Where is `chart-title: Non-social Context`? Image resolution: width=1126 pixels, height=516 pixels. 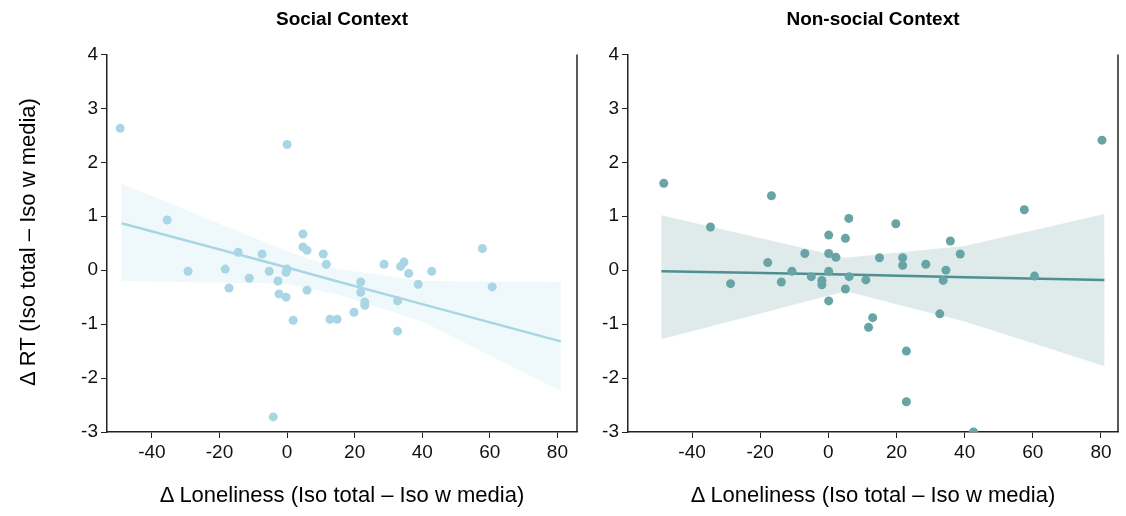 chart-title: Non-social Context is located at coordinates (873, 19).